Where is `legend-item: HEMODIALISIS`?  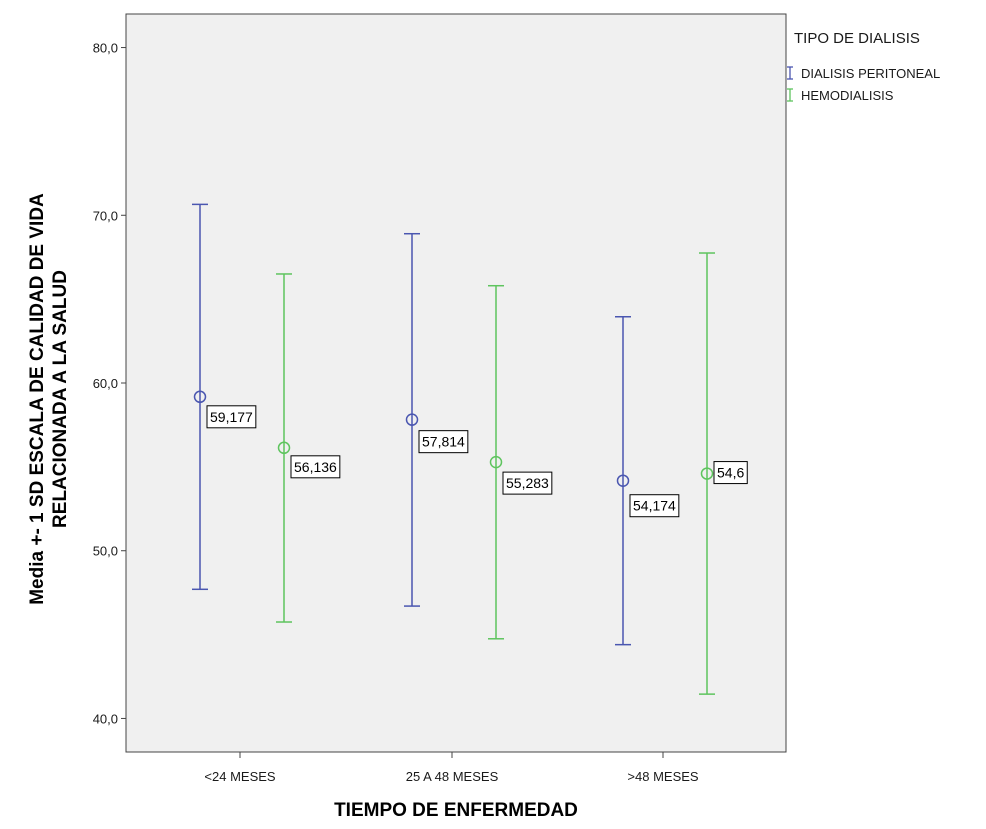 legend-item: HEMODIALISIS is located at coordinates (840, 95).